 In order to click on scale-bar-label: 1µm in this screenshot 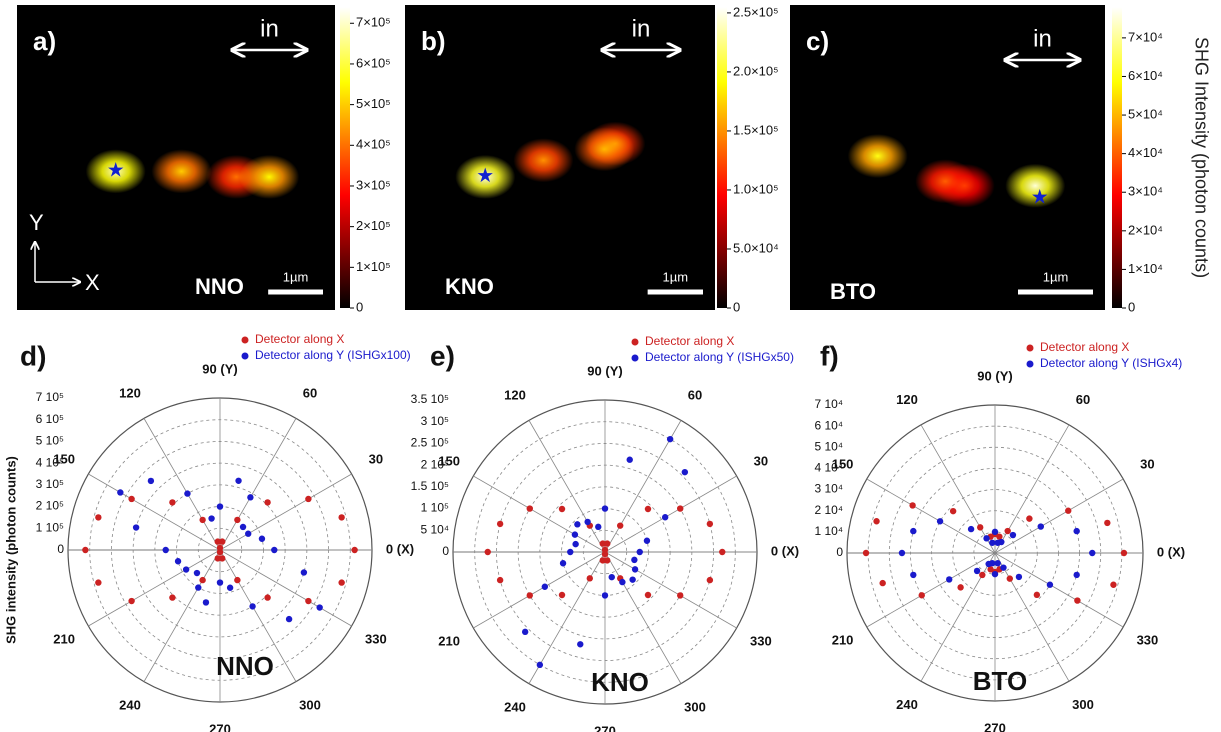, I will do `click(296, 276)`.